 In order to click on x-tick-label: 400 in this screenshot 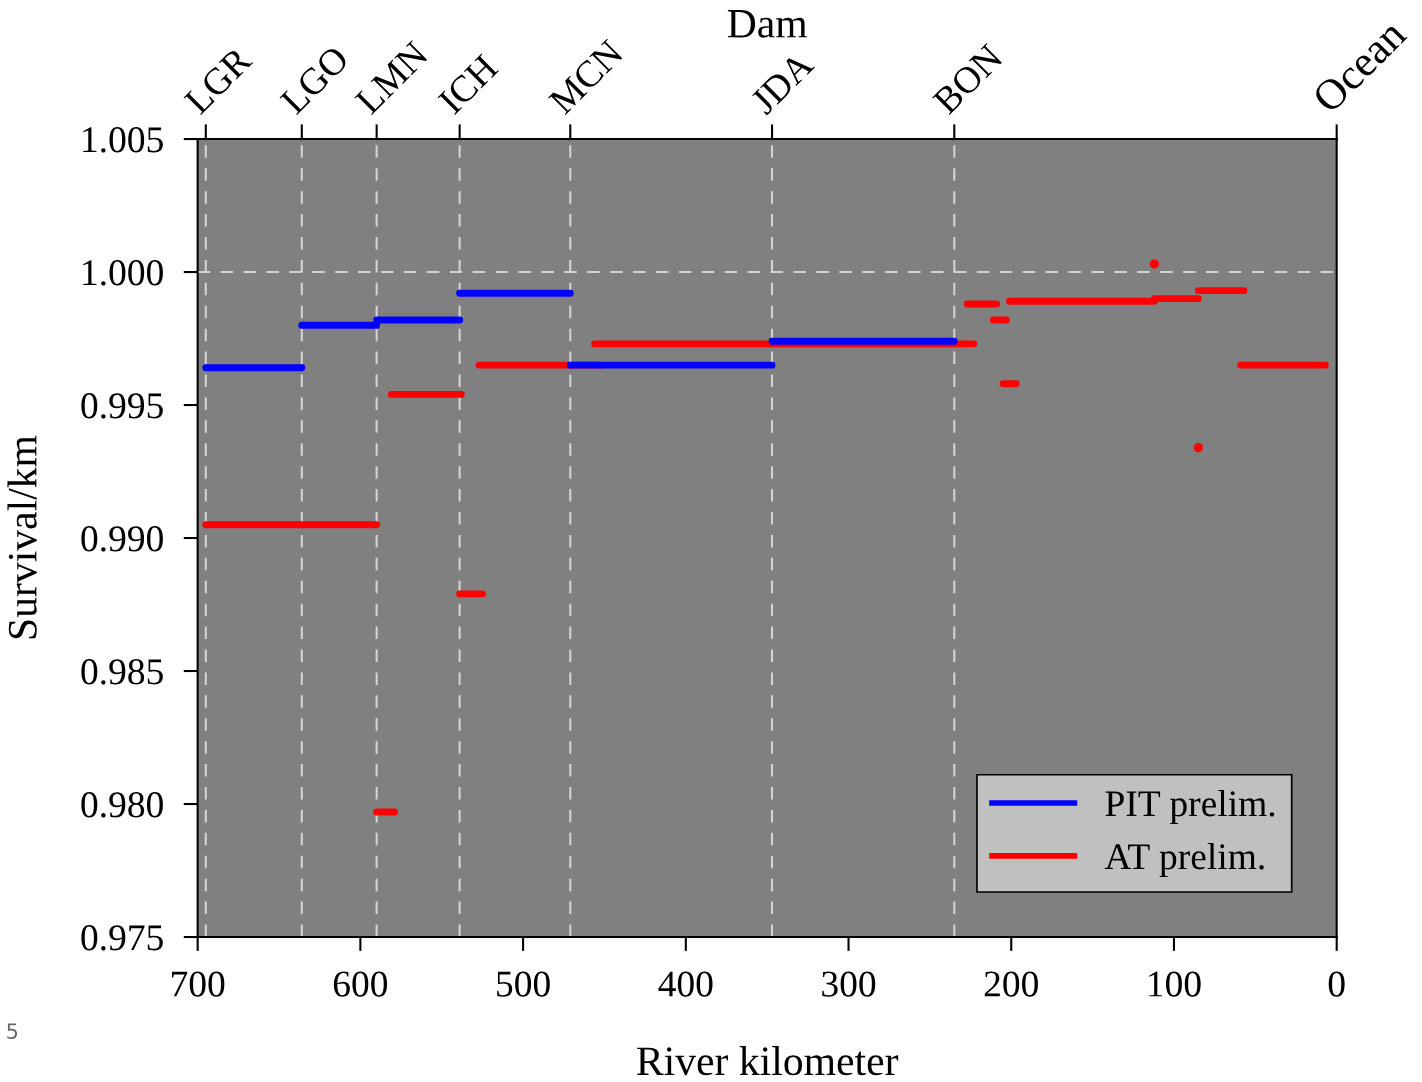, I will do `click(685, 984)`.